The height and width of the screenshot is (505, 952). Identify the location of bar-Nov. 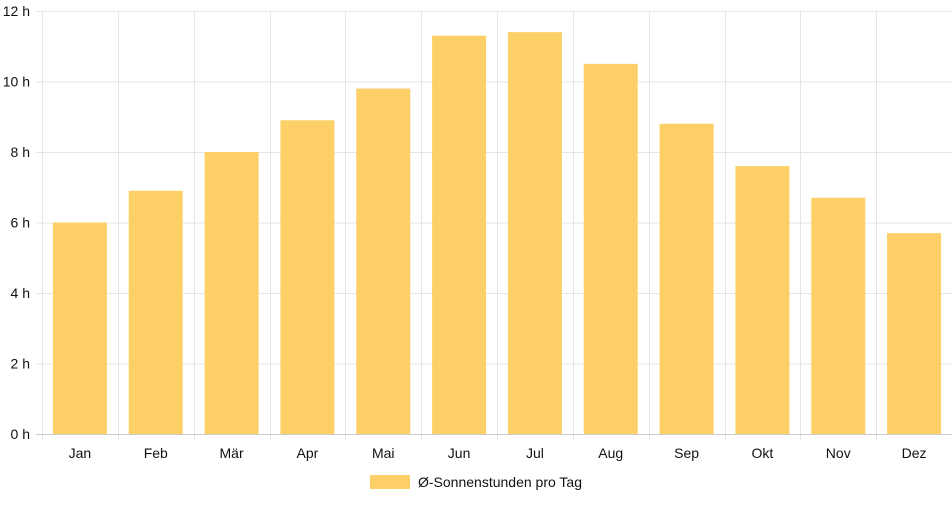
(838, 315).